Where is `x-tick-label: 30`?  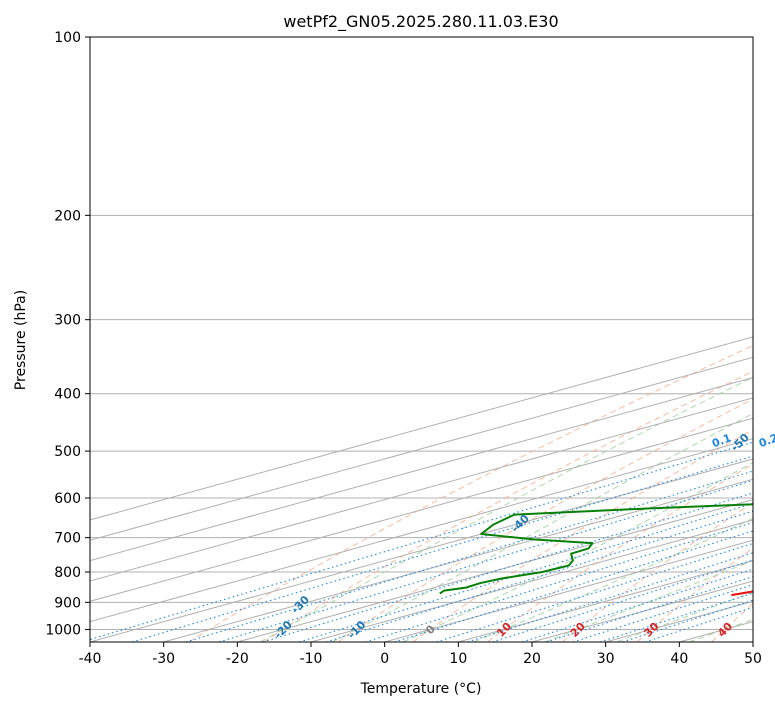
x-tick-label: 30 is located at coordinates (606, 659).